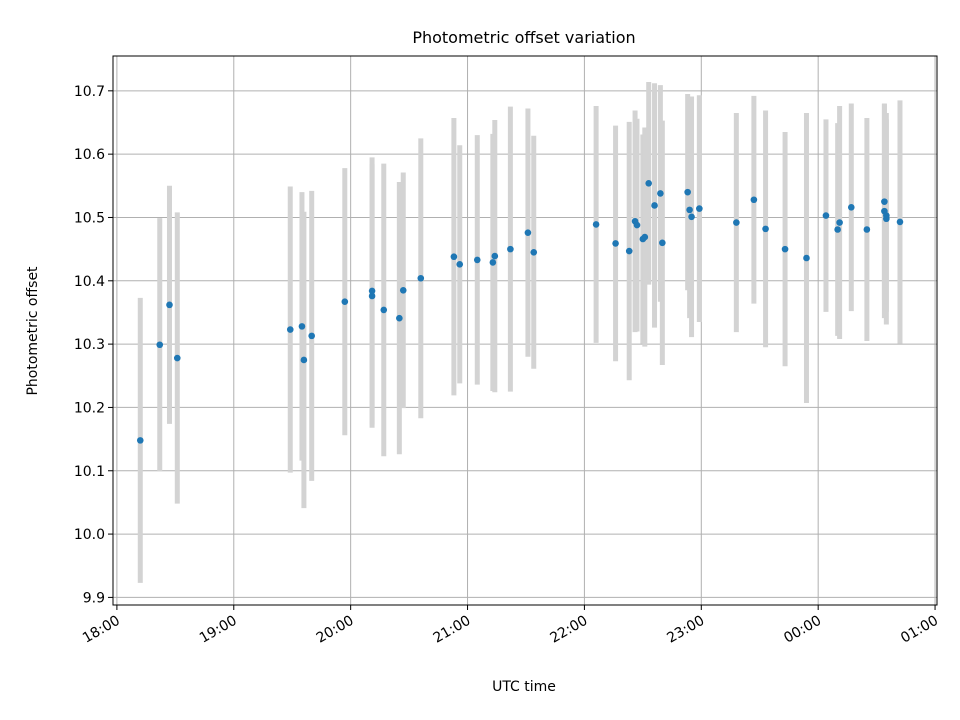  What do you see at coordinates (524, 687) in the screenshot?
I see `x-axis-label: UTC time` at bounding box center [524, 687].